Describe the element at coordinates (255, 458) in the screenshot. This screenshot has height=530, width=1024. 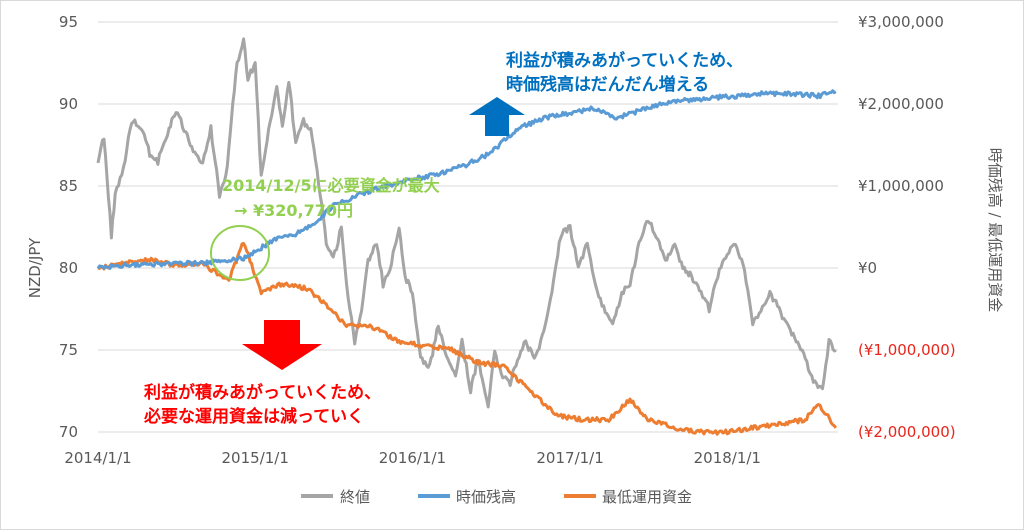
I see `x-tick: 2015/1/1` at that location.